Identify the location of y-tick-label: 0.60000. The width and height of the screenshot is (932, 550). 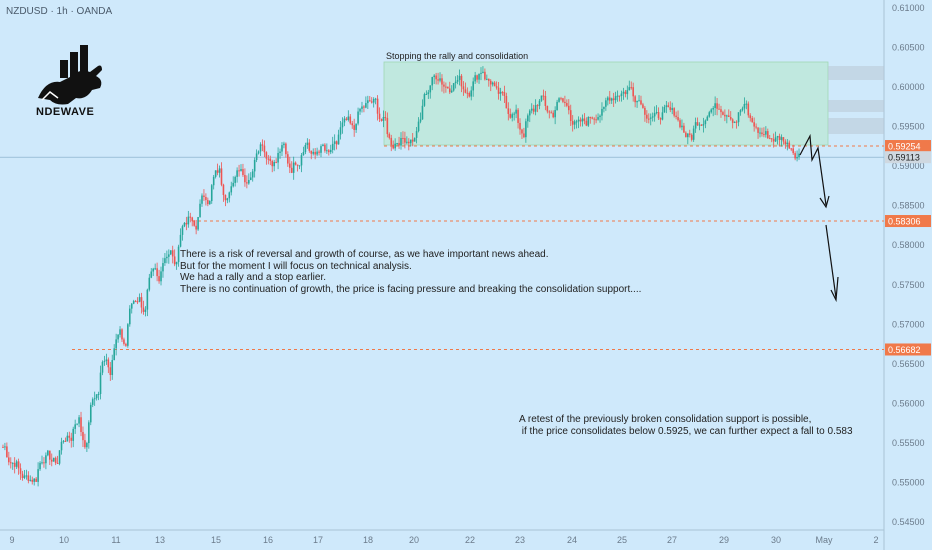
(908, 87).